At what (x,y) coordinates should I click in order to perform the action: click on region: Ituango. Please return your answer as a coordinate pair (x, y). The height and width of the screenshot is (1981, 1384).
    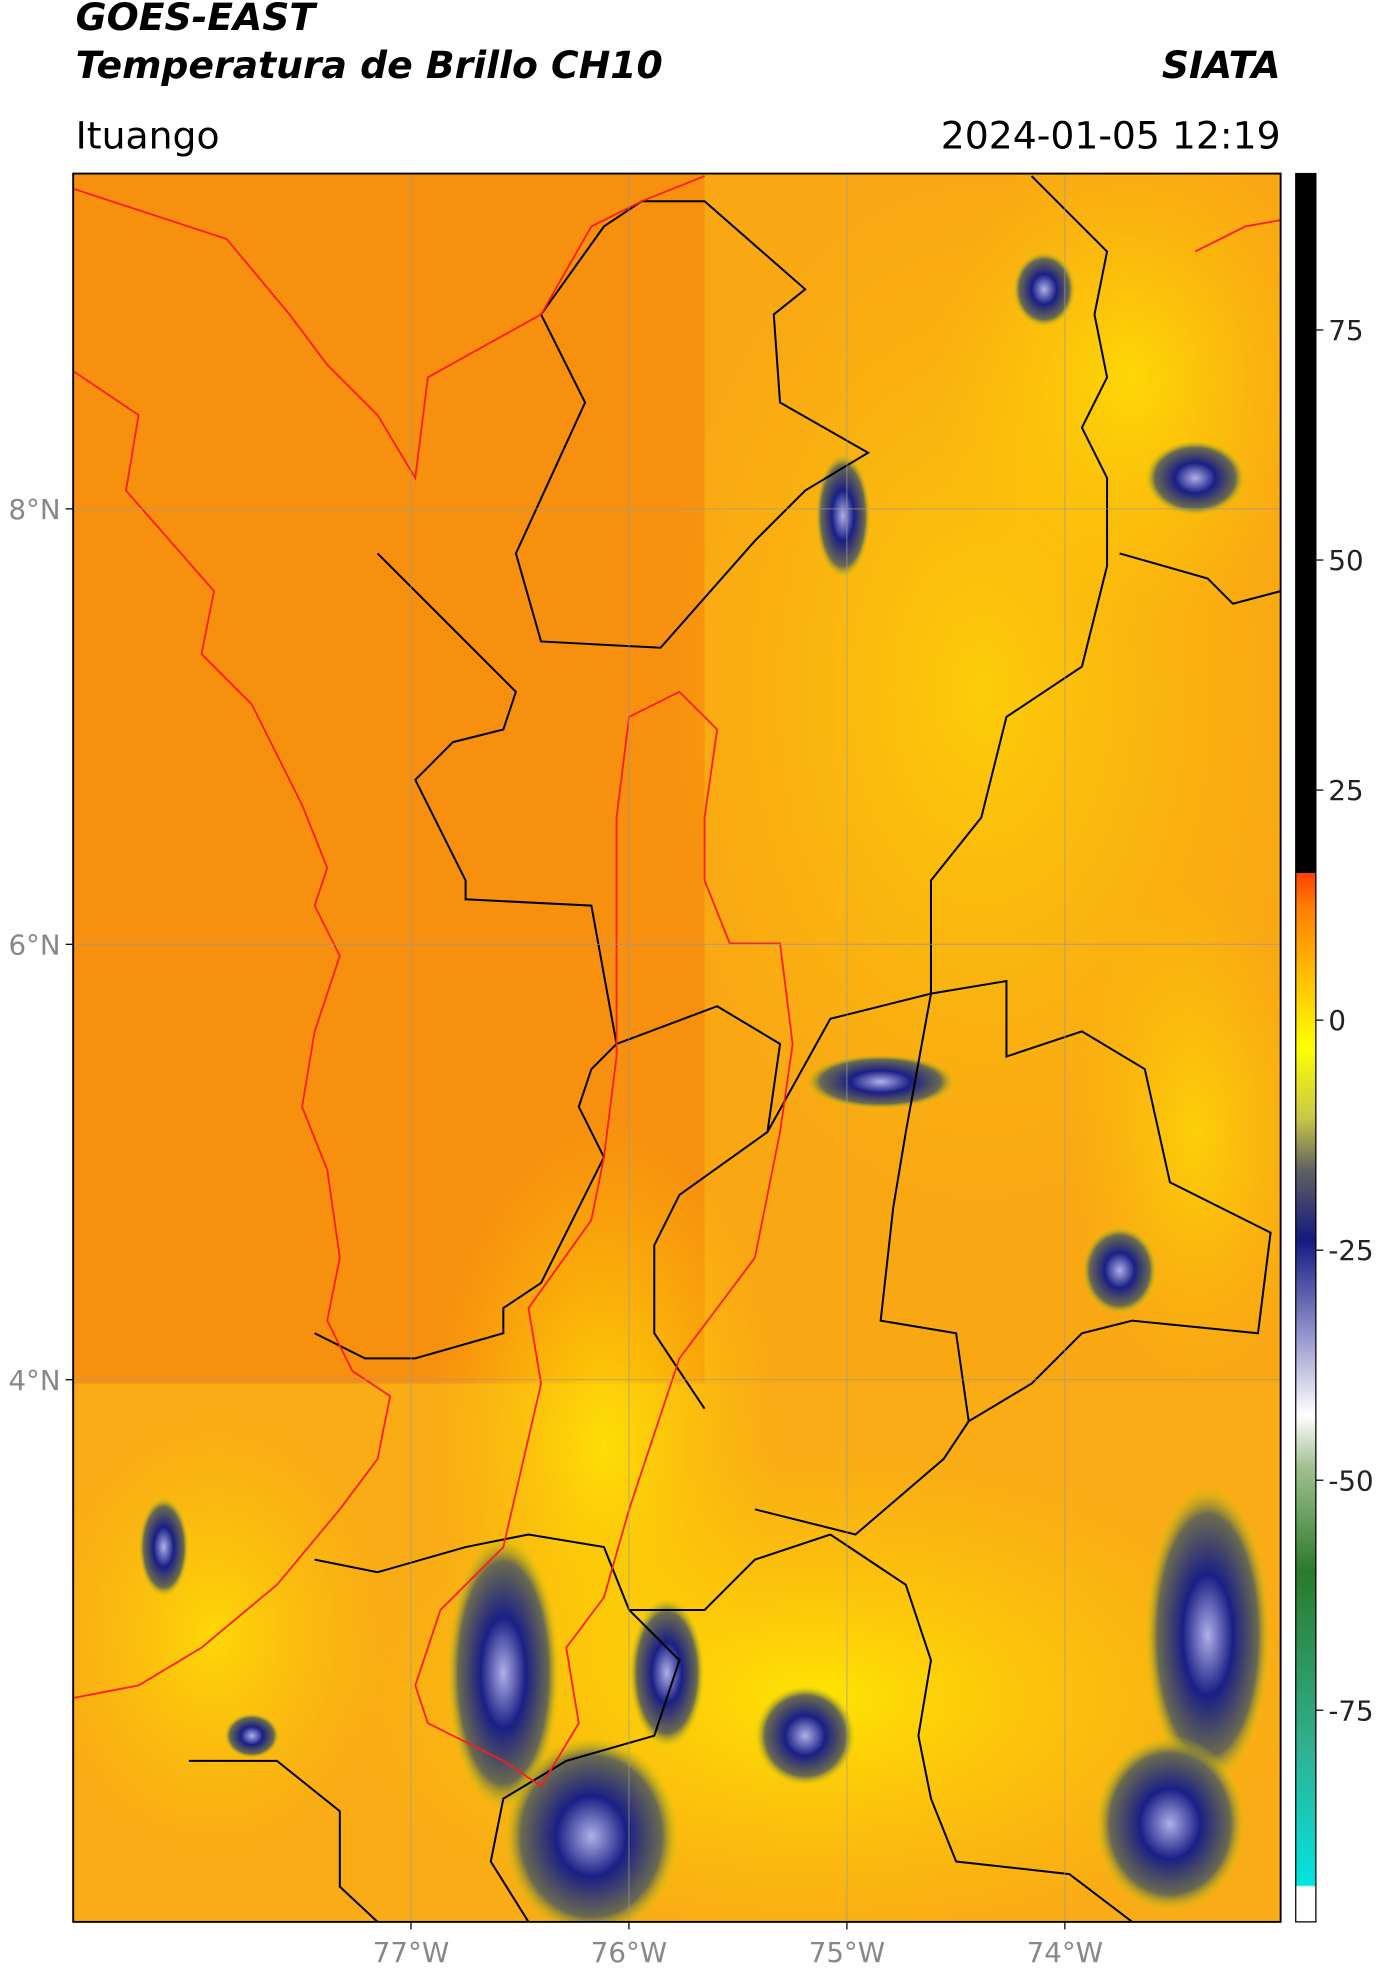
    Looking at the image, I should click on (148, 135).